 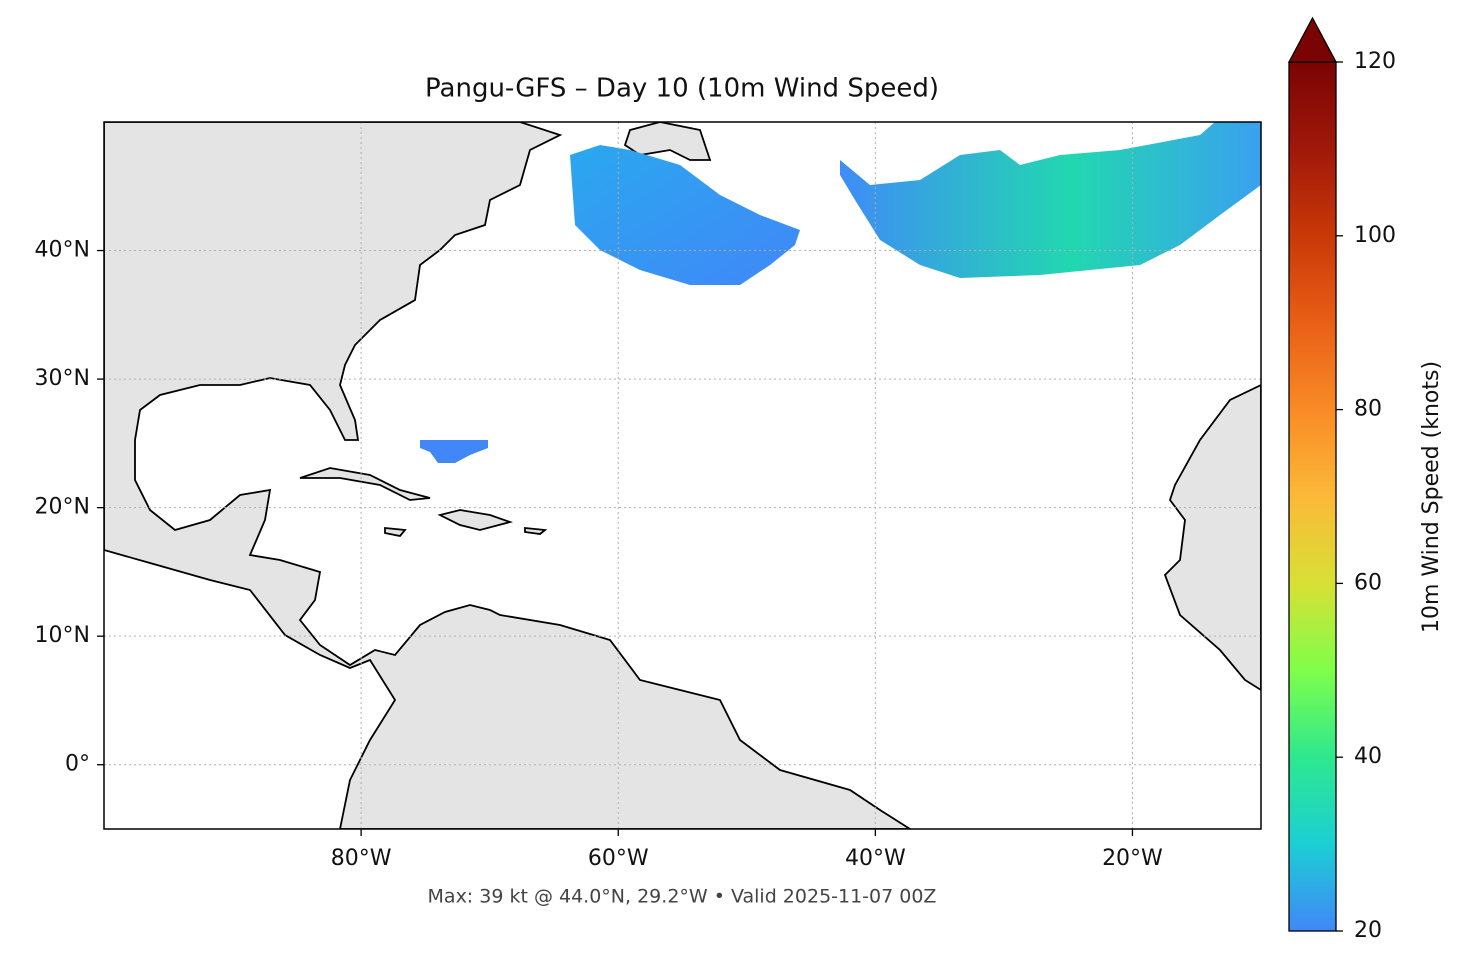 I want to click on colorbar, so click(x=1312, y=496).